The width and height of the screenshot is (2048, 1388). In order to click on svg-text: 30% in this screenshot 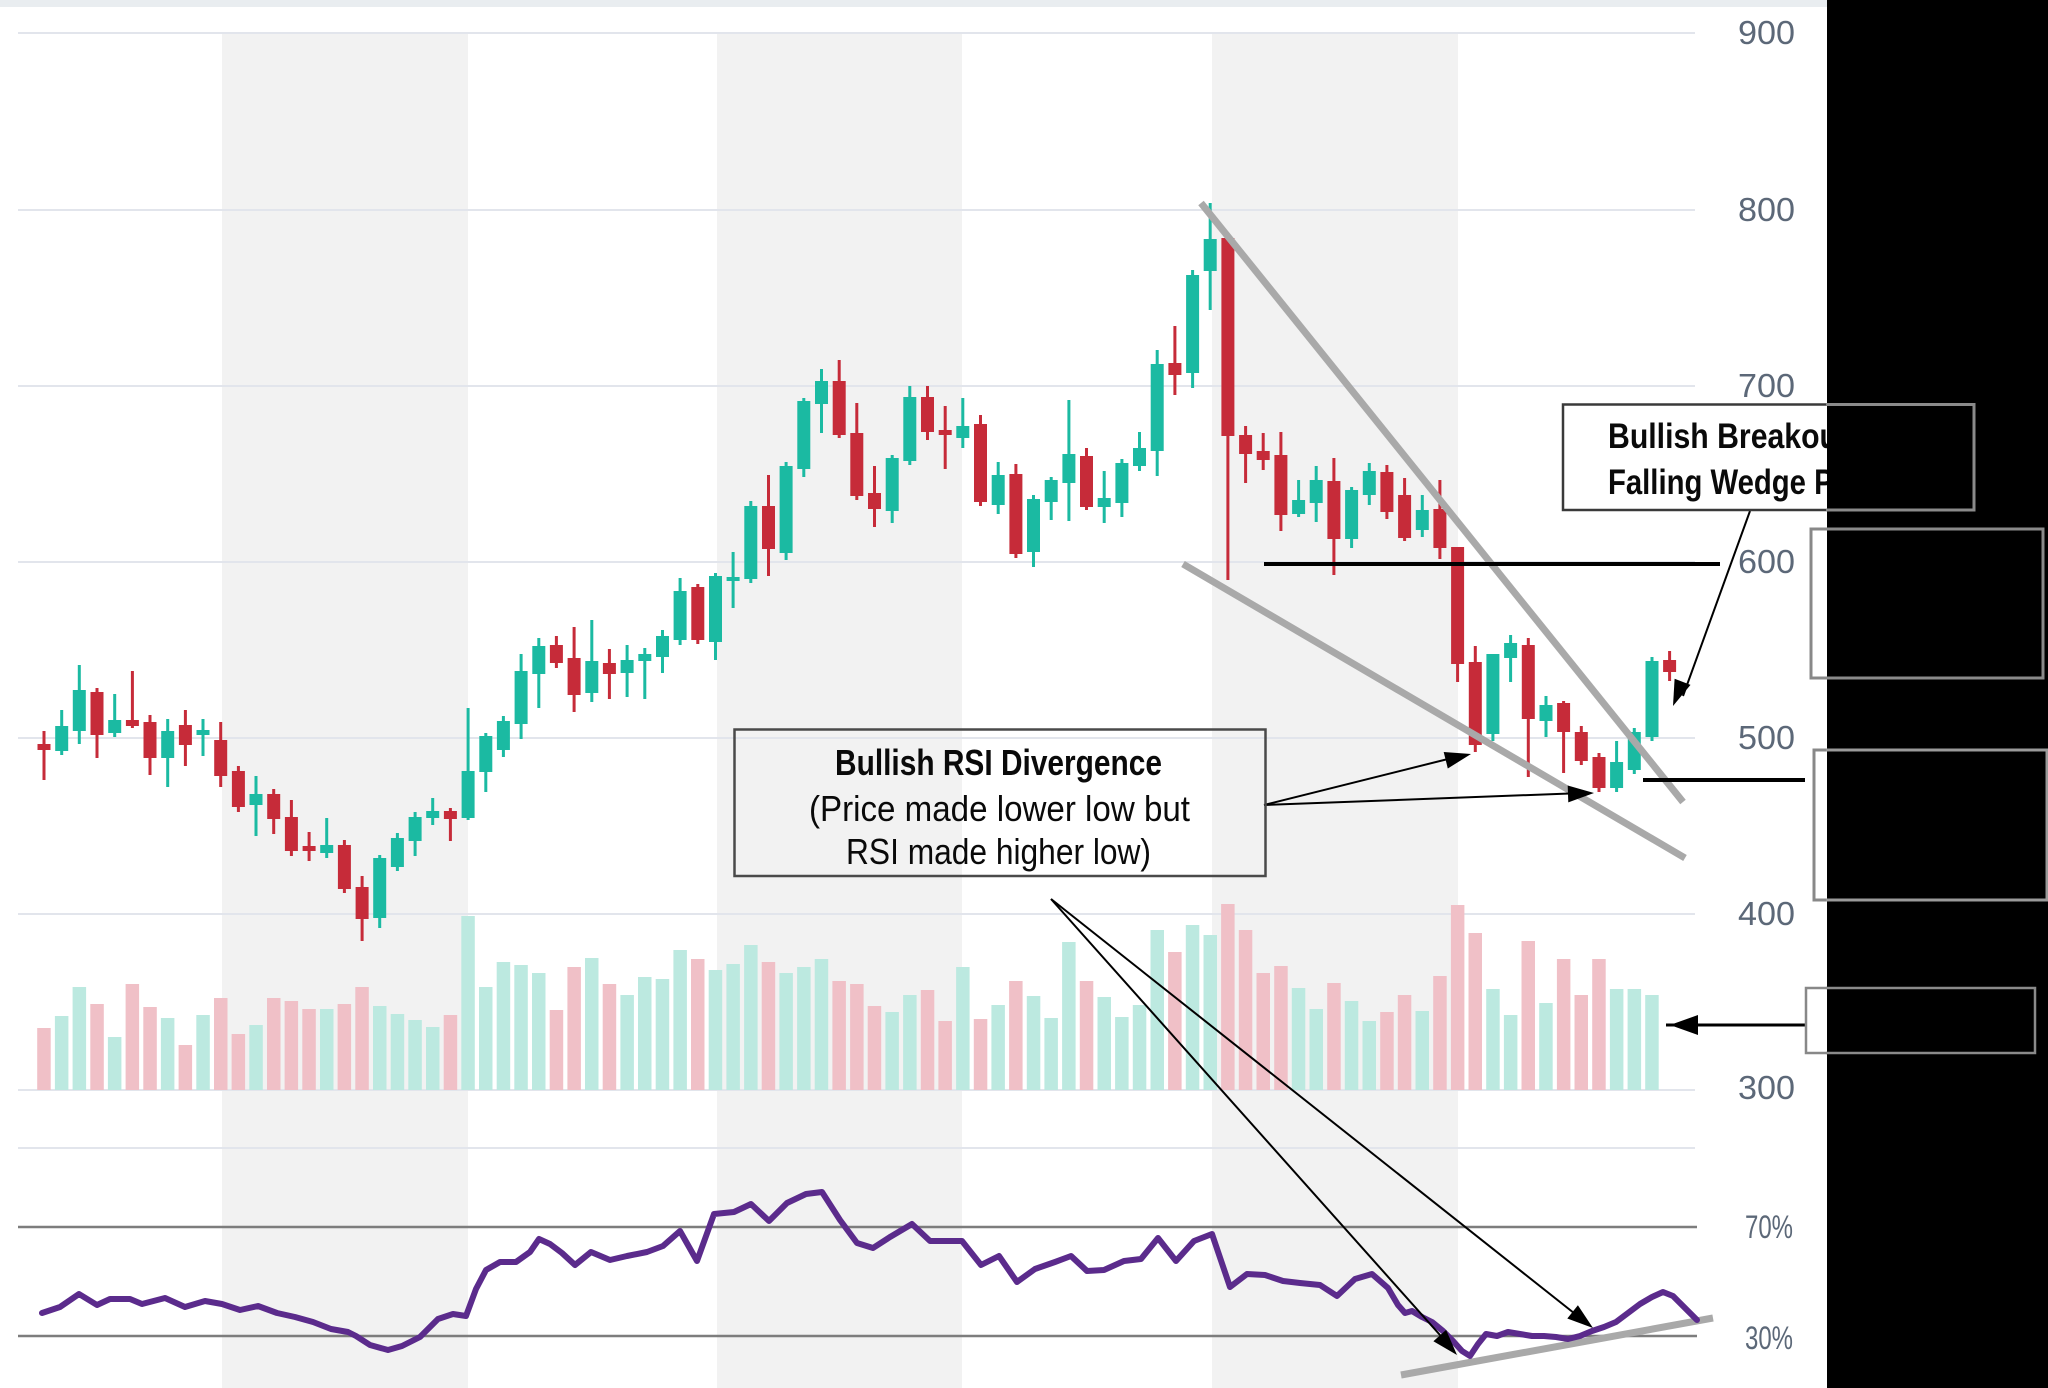, I will do `click(1769, 1338)`.